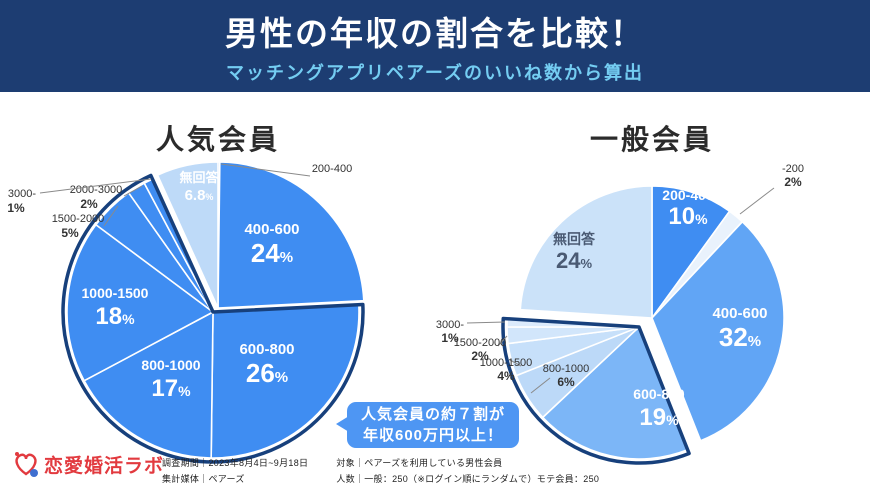 This screenshot has height=489, width=870. I want to click on slice-percent: 19%, so click(659, 417).